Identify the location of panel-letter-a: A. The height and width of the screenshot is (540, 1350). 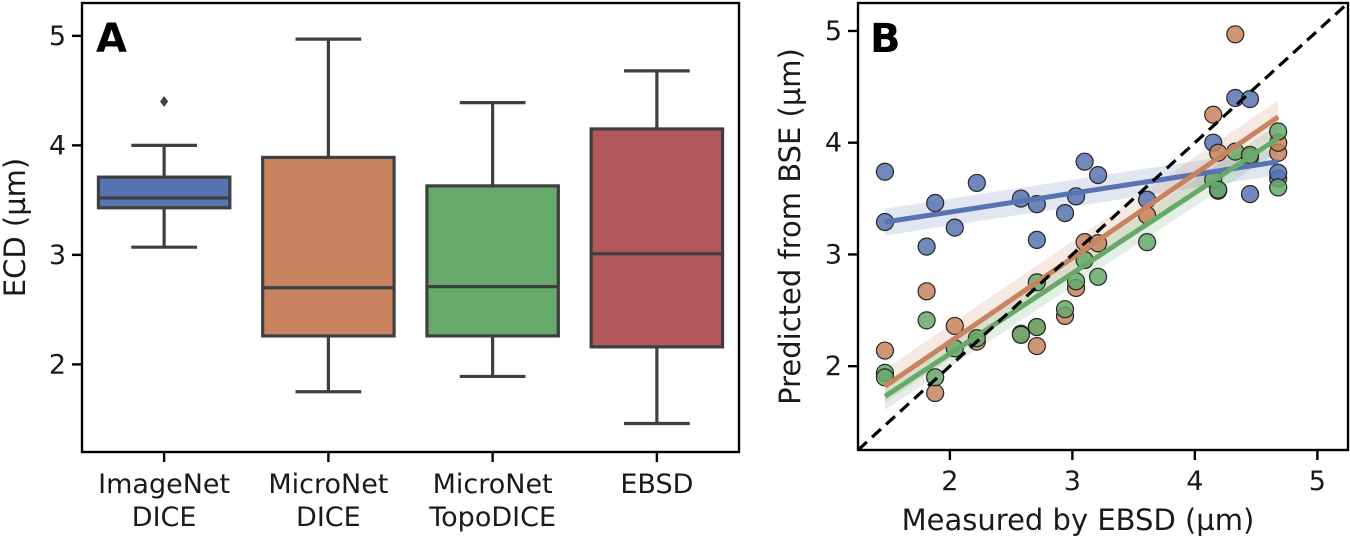
(111, 39).